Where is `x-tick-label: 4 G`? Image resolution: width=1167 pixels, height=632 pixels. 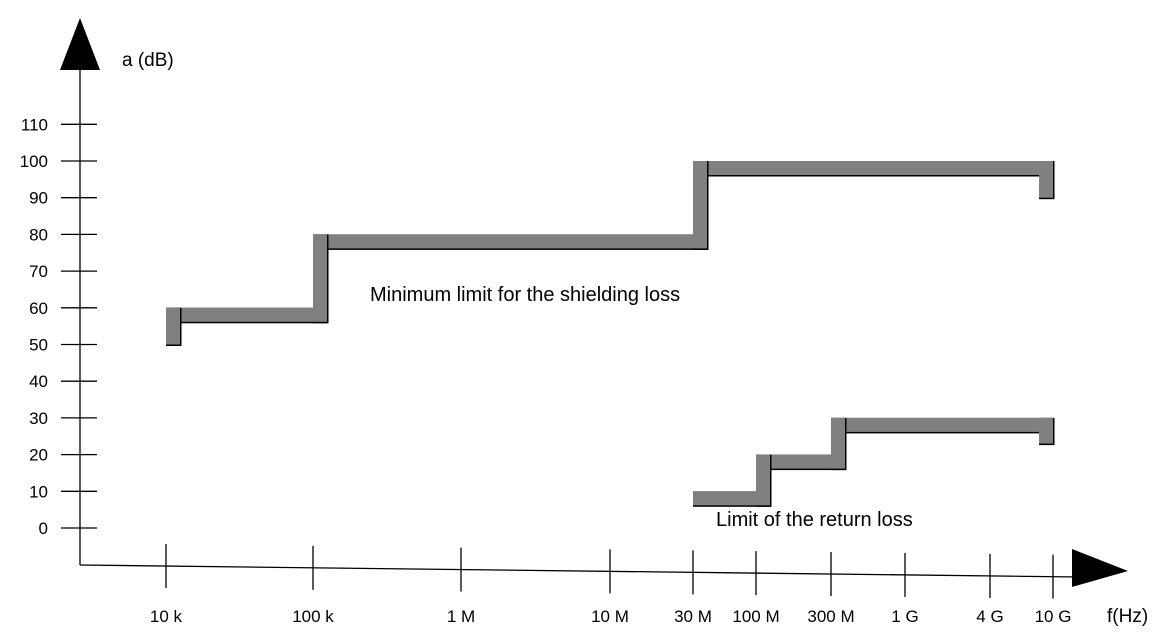
x-tick-label: 4 G is located at coordinates (989, 616).